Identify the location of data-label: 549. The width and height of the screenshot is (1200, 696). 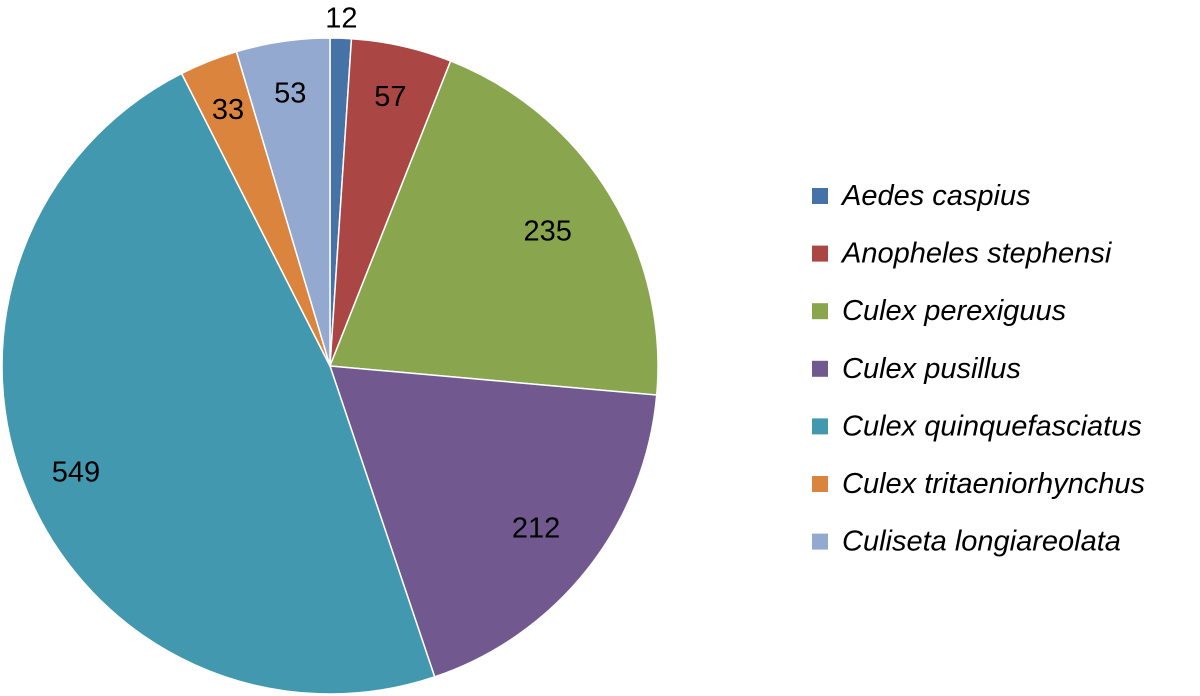
(76, 473).